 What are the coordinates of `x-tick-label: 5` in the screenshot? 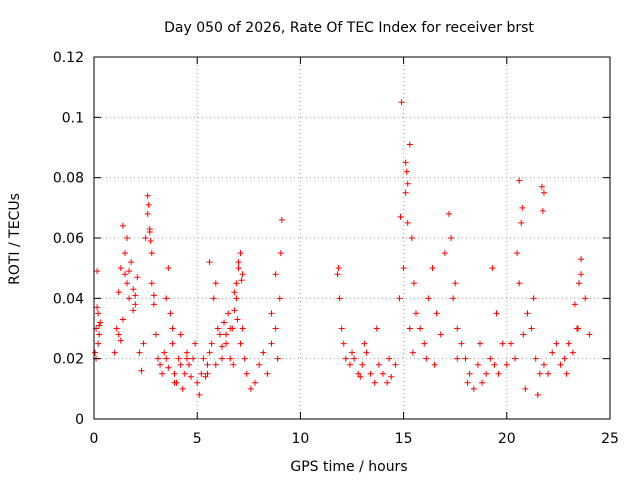 It's located at (197, 439).